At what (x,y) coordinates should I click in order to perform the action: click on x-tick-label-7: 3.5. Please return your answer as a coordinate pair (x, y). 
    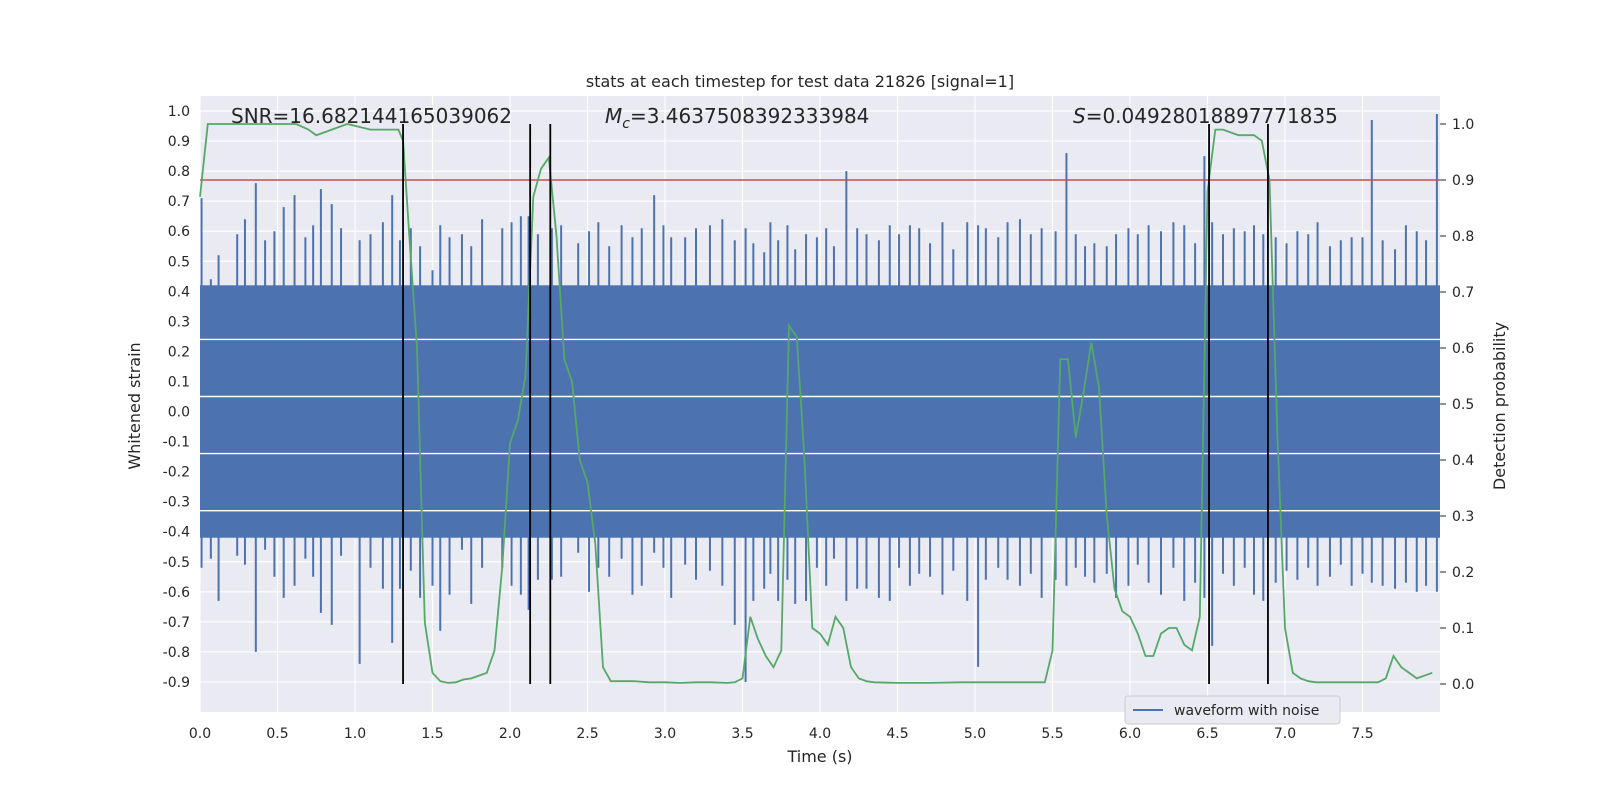
    Looking at the image, I should click on (742, 734).